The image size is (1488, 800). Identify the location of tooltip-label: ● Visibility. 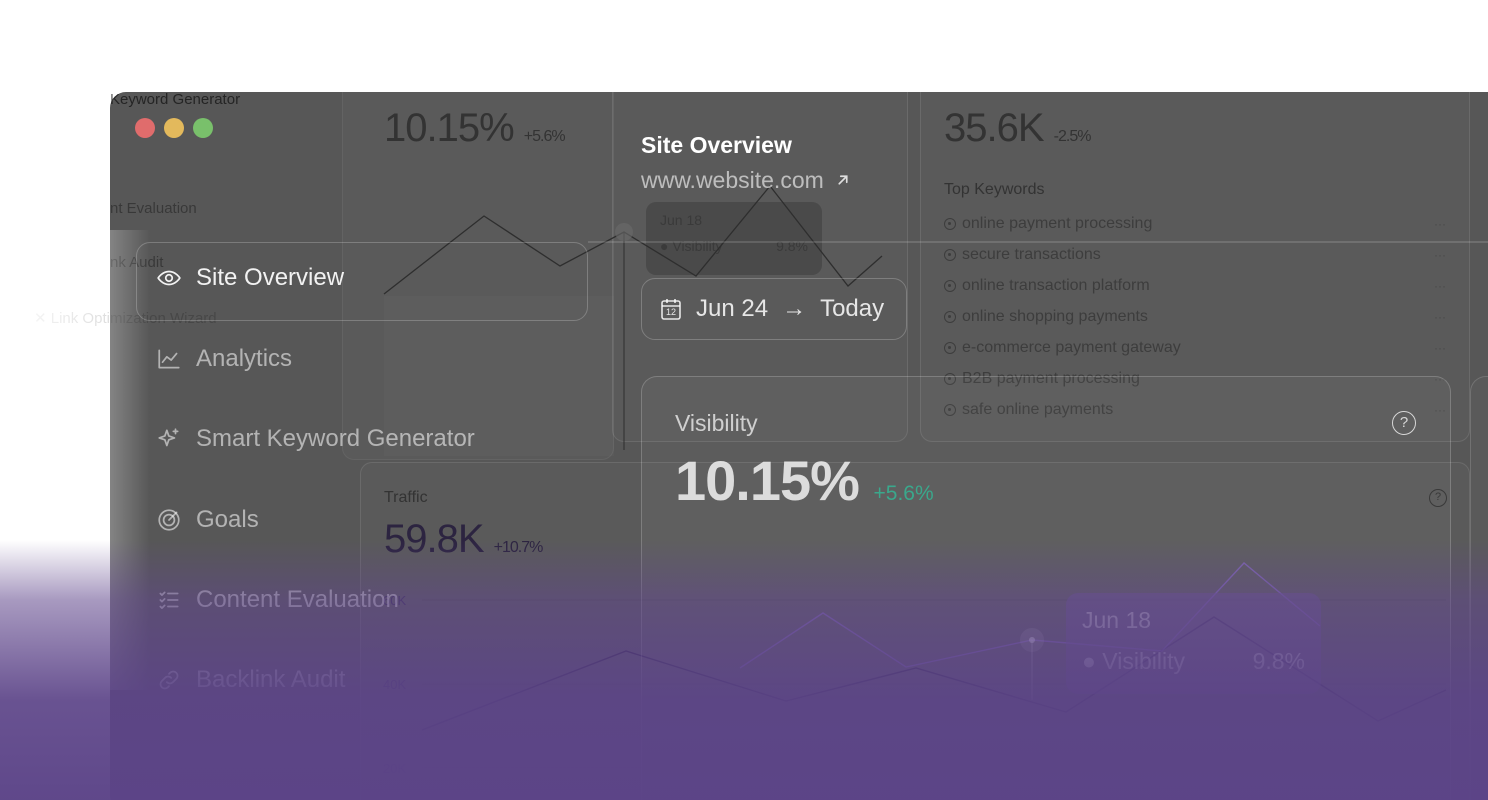
(1133, 661).